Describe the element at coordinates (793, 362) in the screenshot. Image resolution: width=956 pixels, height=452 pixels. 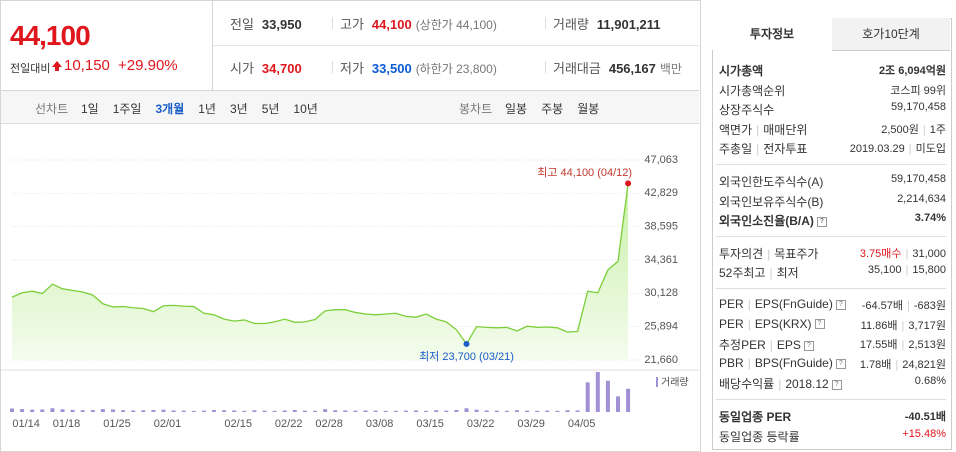
I see `label-text: BPS(FnGuide)` at that location.